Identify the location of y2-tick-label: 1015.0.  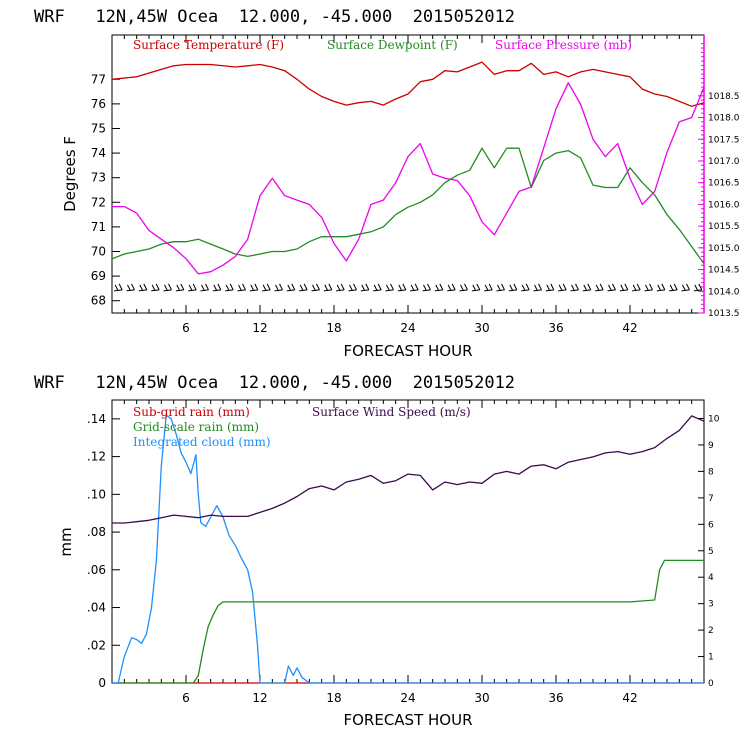
(724, 249).